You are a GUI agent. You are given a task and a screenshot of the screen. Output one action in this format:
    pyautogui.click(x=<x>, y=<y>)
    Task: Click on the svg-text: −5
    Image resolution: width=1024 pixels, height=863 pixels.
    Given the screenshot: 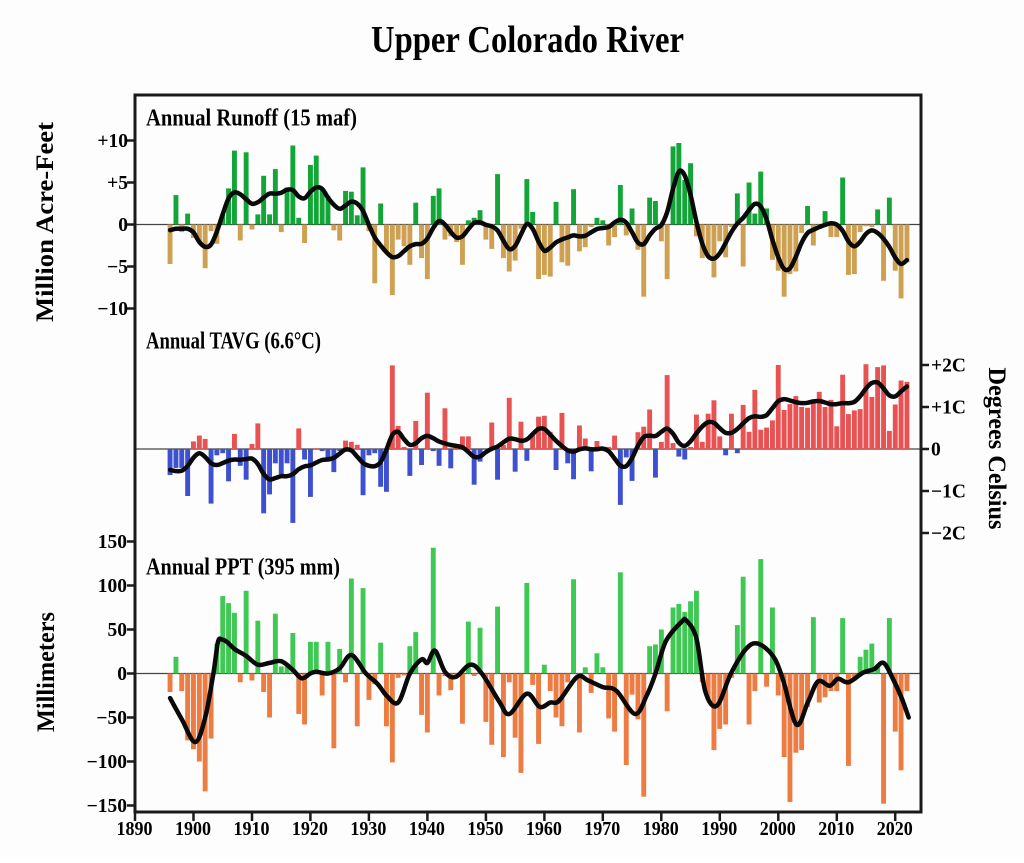 What is the action you would take?
    pyautogui.click(x=117, y=267)
    